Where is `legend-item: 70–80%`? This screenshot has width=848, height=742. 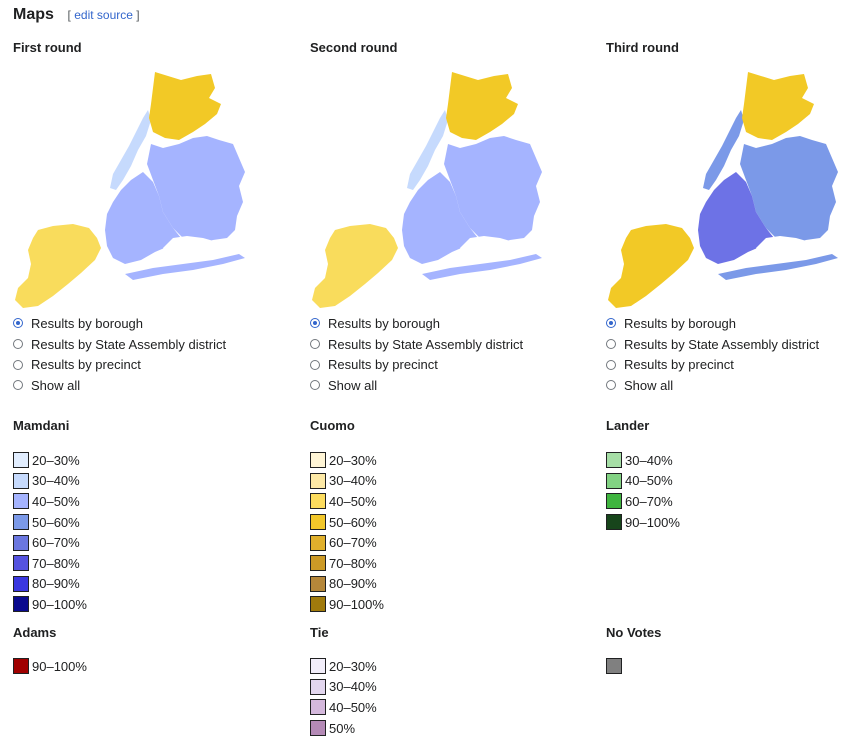
legend-item: 70–80% is located at coordinates (347, 563).